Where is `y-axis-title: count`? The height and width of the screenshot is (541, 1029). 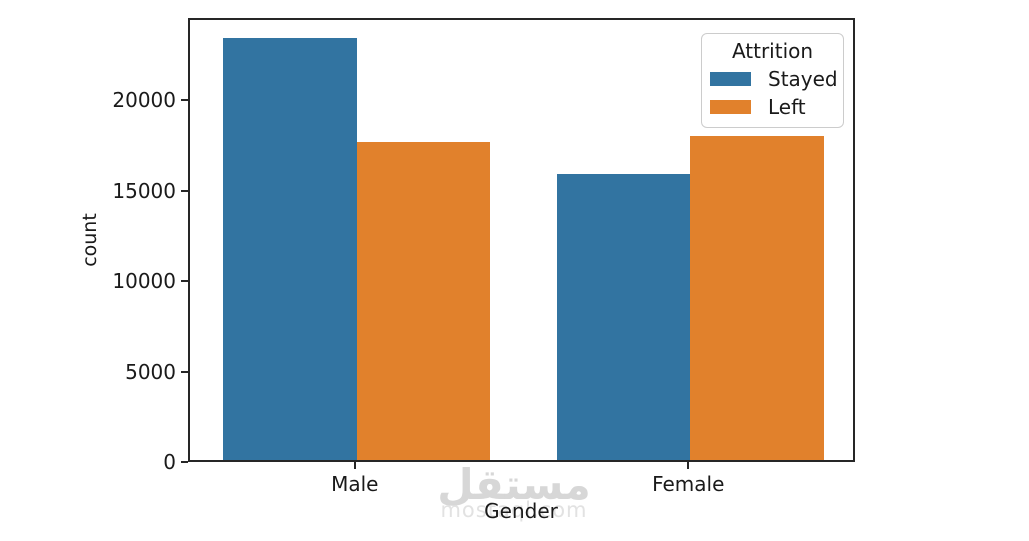 y-axis-title: count is located at coordinates (90, 240).